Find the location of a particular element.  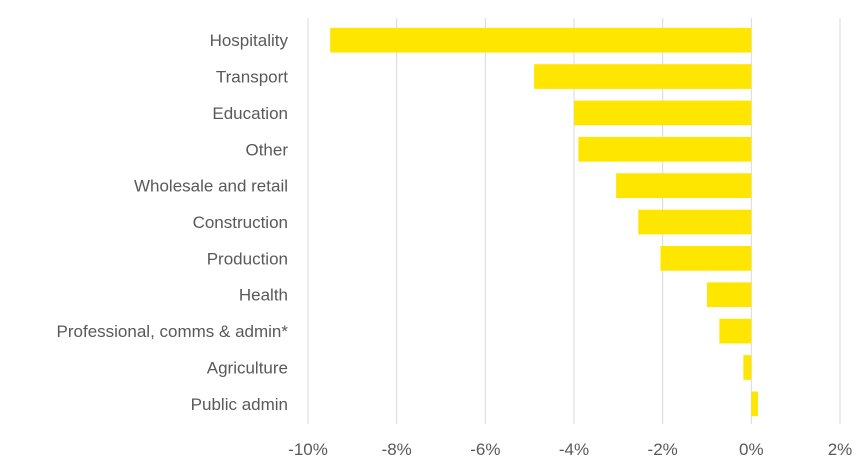

x-tick-label: -10% is located at coordinates (308, 449).